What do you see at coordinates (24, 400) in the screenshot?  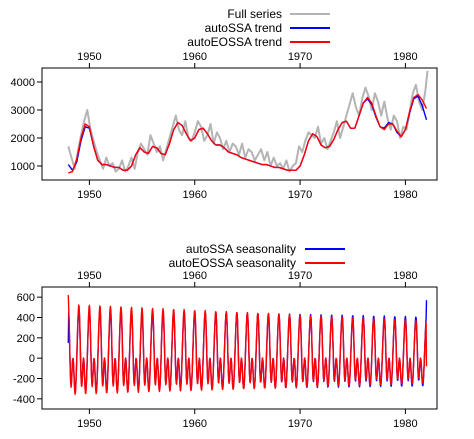 I see `y-tick-label: -400` at bounding box center [24, 400].